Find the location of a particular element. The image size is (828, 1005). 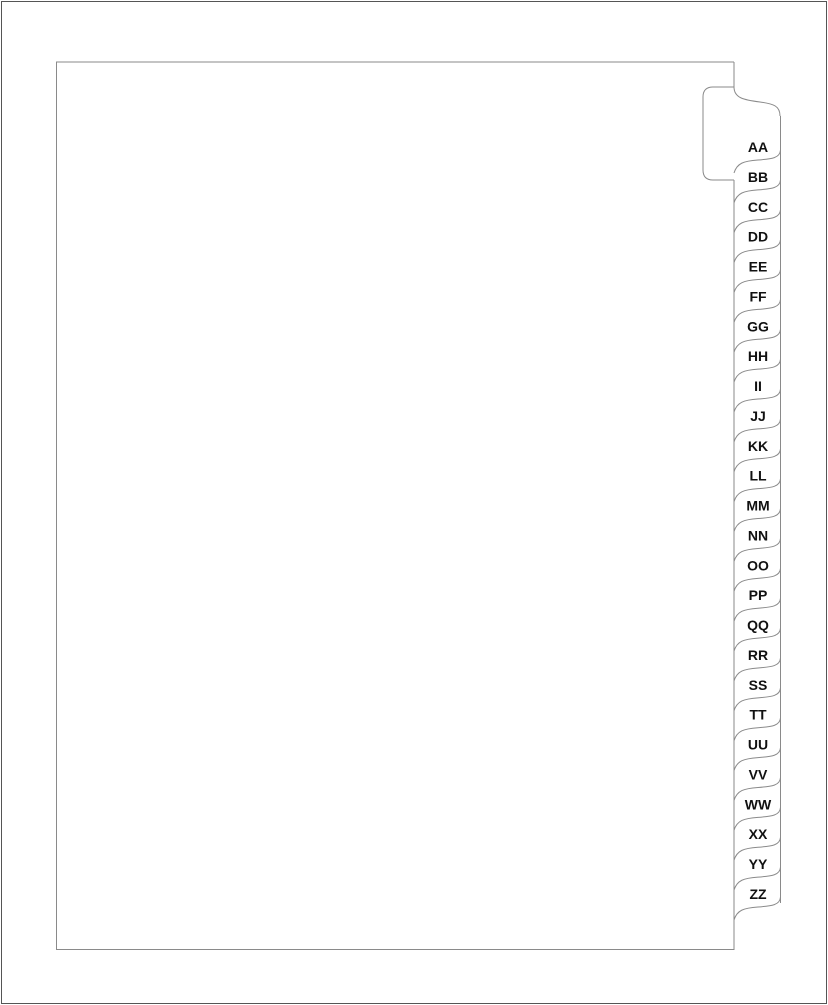

tab-yy: YY is located at coordinates (757, 873).